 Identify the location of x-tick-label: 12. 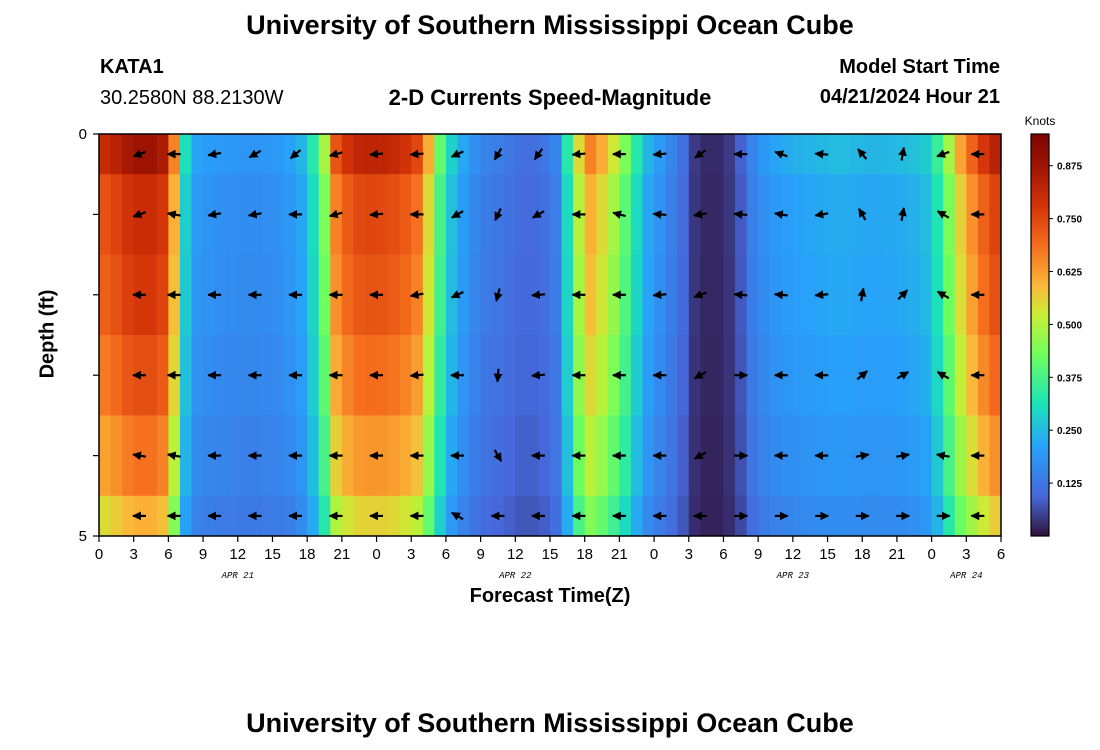
(515, 554).